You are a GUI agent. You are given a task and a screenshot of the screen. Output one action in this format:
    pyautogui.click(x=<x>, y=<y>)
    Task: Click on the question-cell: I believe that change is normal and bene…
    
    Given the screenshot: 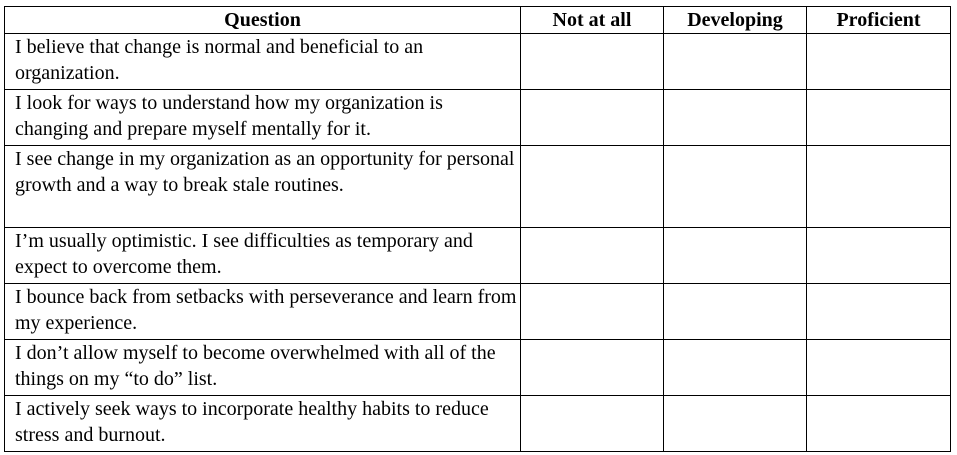 What is the action you would take?
    pyautogui.click(x=262, y=61)
    